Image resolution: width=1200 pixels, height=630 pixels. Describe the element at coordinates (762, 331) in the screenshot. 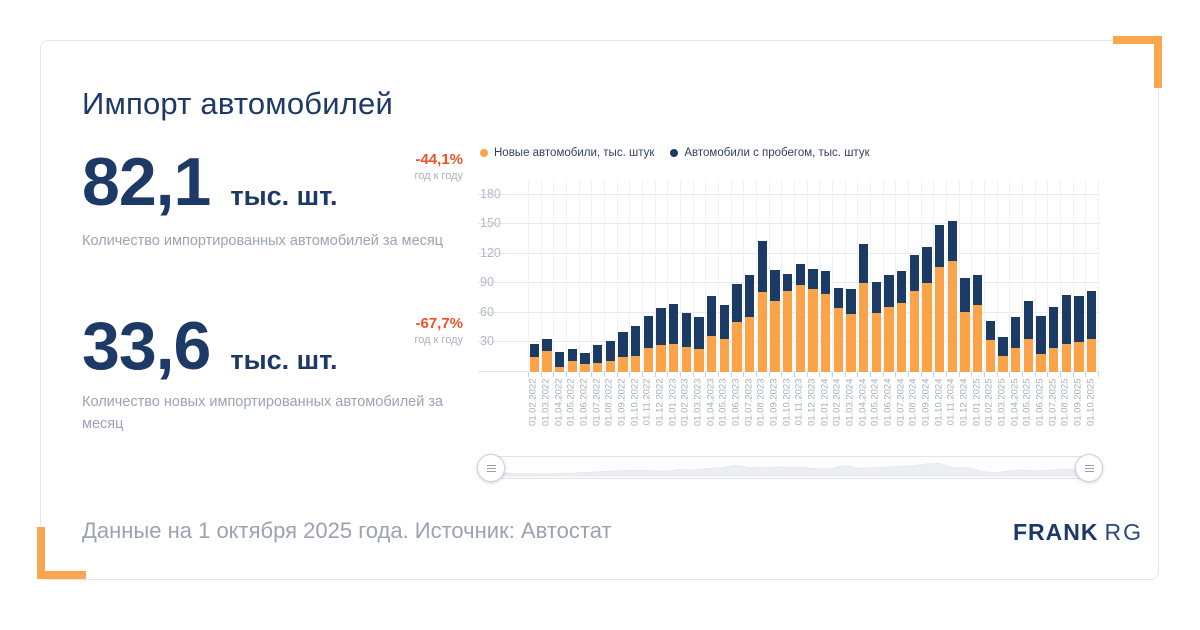

I see `bar-new-01.08.2023` at that location.